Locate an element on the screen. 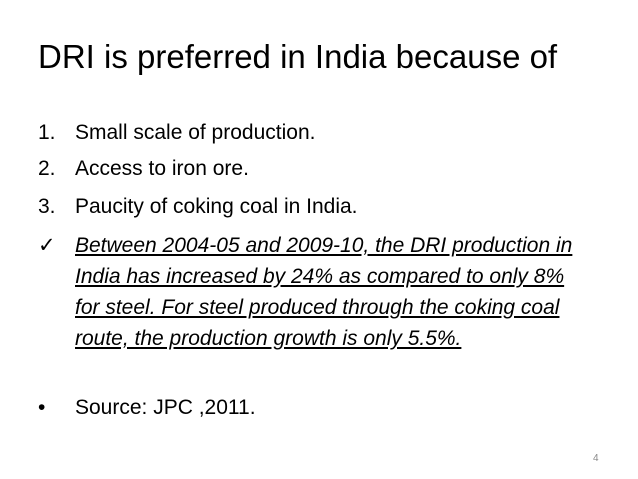 The width and height of the screenshot is (638, 479). item-number: 2. is located at coordinates (47, 168).